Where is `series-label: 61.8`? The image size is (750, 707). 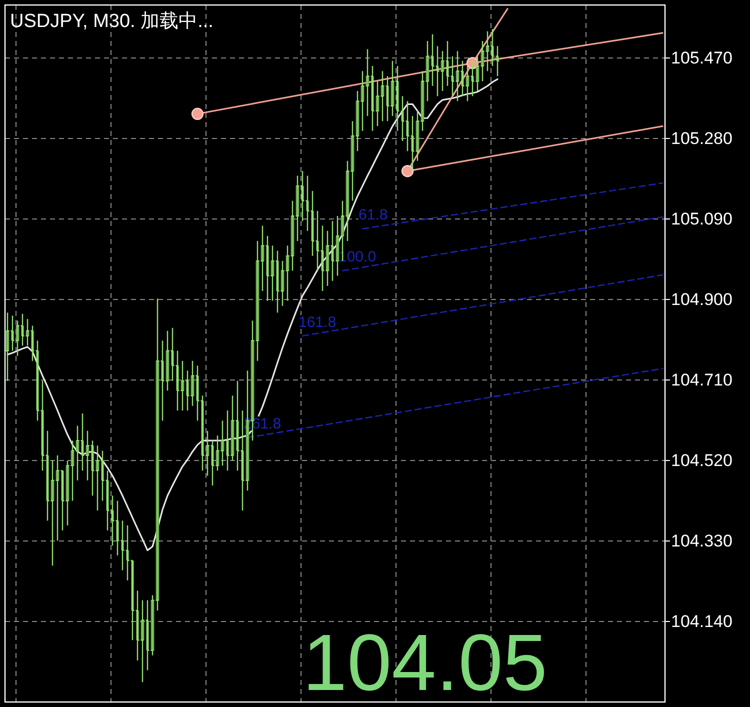 series-label: 61.8 is located at coordinates (373, 215).